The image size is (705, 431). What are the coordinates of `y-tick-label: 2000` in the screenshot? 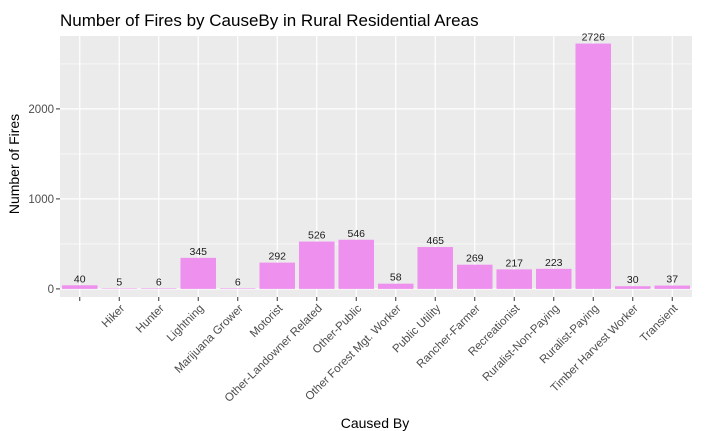 It's located at (41, 110).